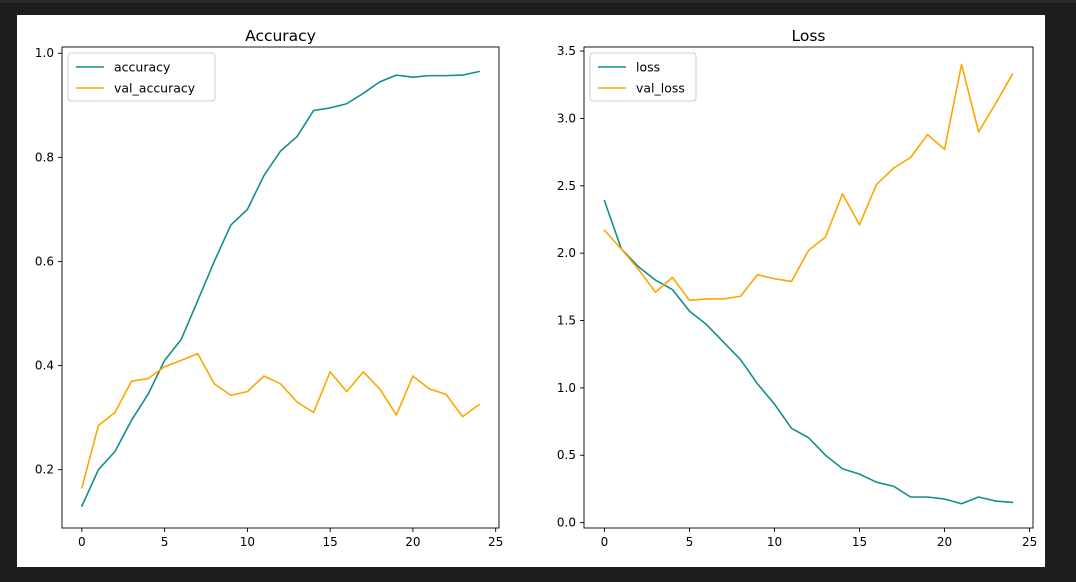 This screenshot has width=1076, height=582. I want to click on legend: accuracy val_accuracy, so click(141, 77).